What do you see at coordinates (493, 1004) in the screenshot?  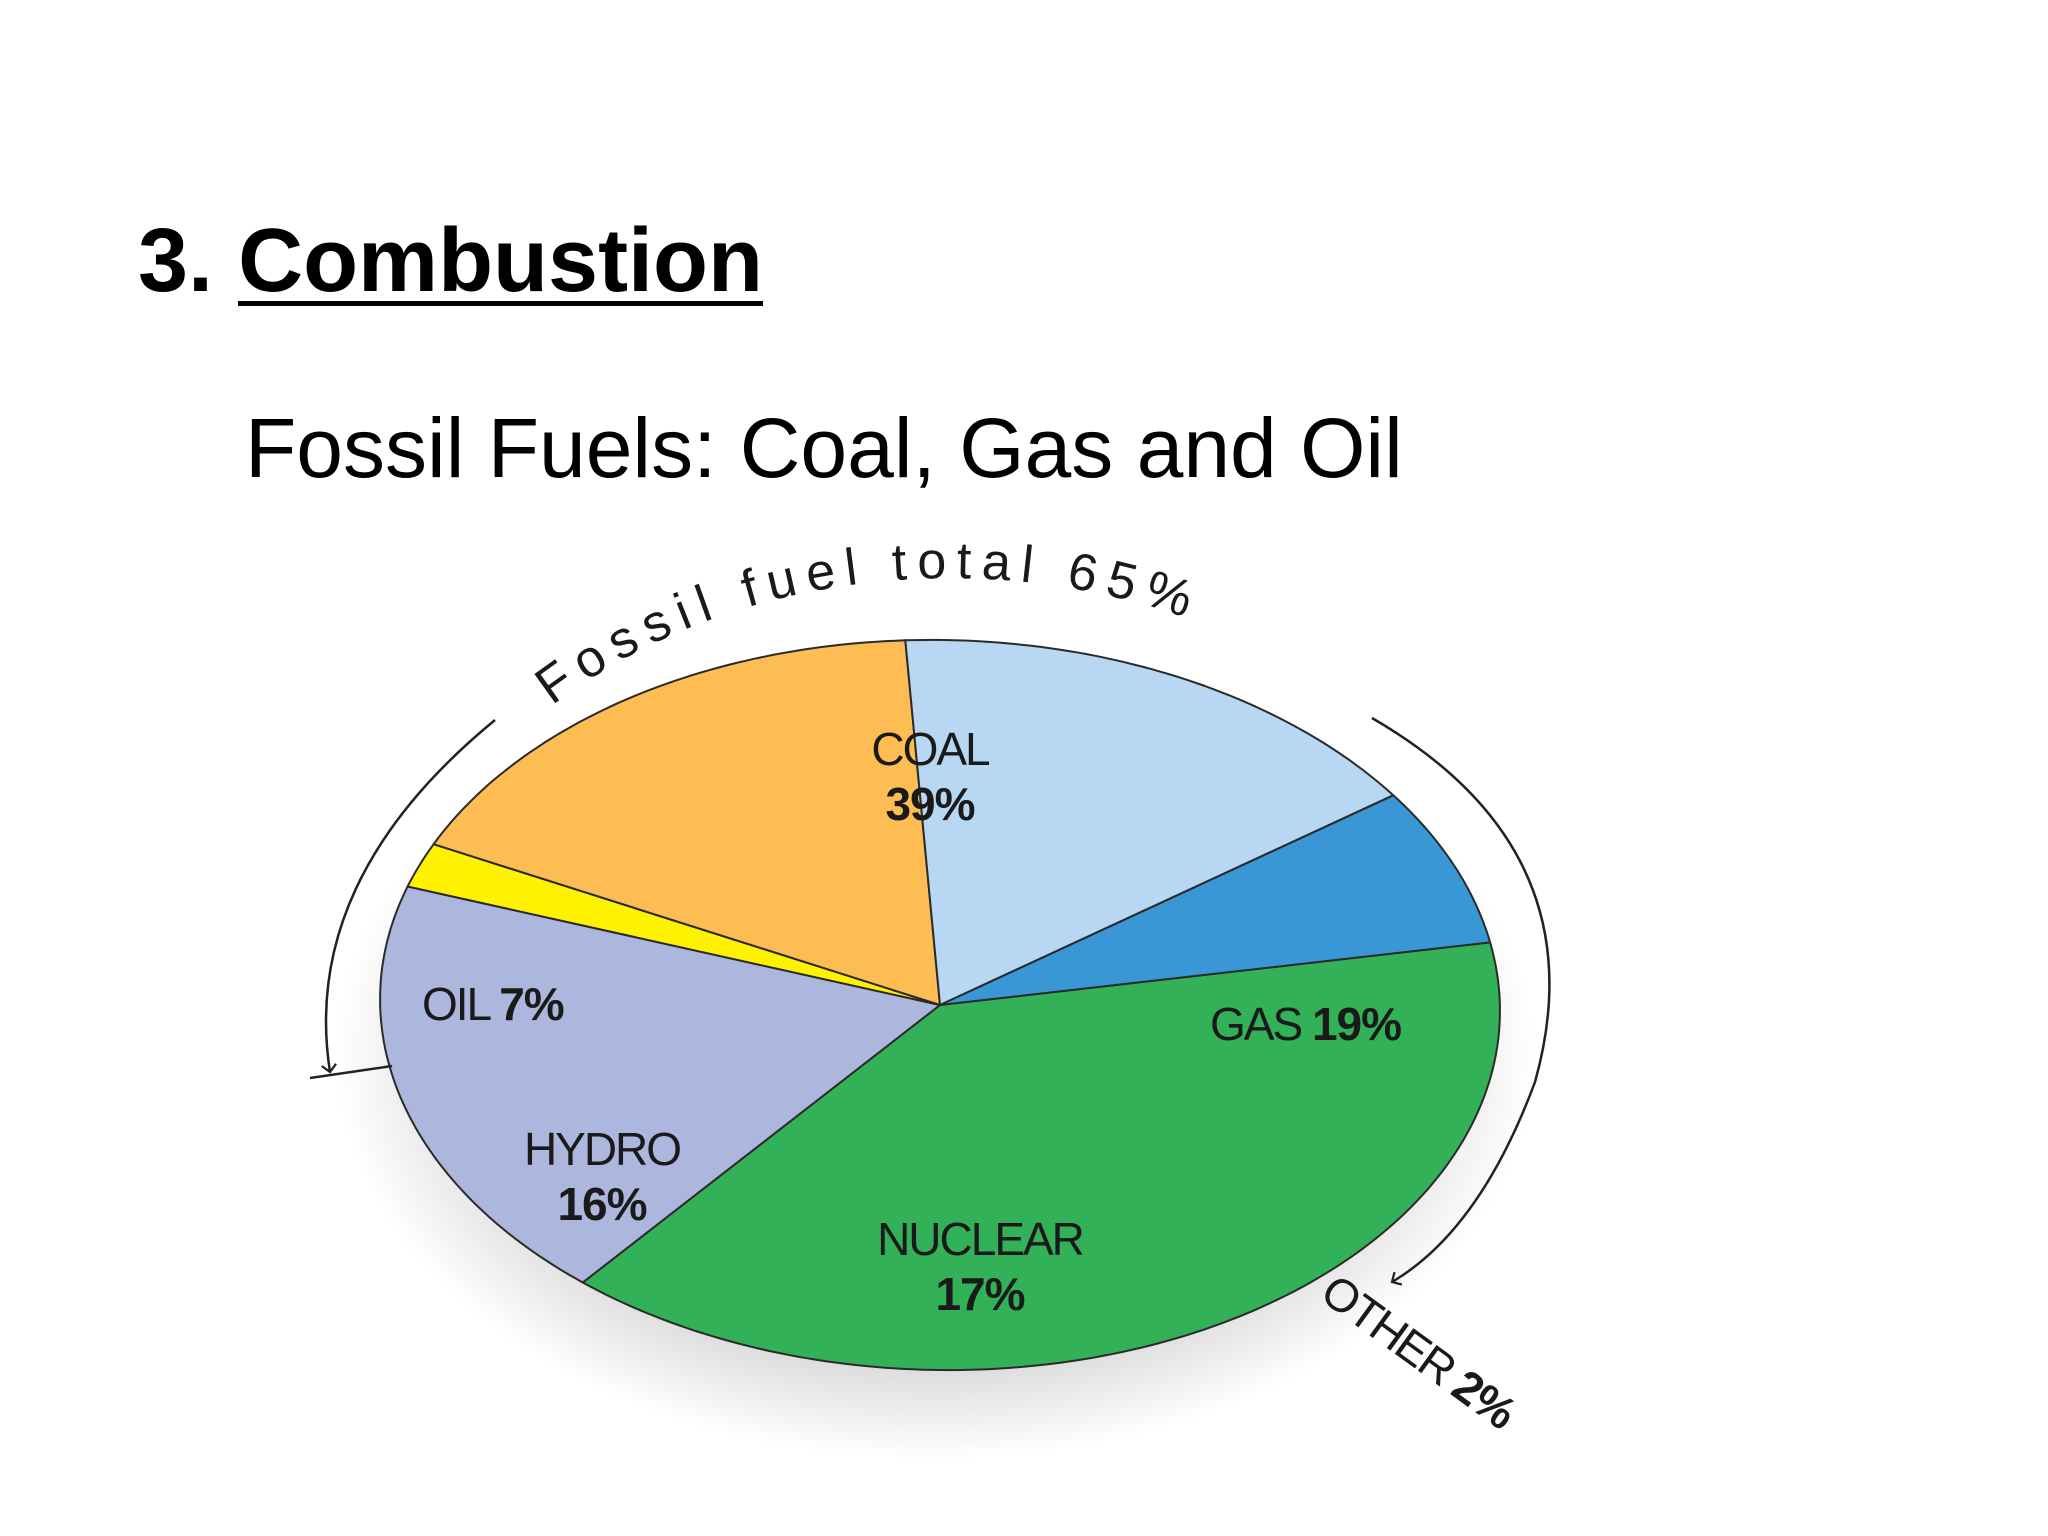 I see `slice-label-oil: OIL 7%` at bounding box center [493, 1004].